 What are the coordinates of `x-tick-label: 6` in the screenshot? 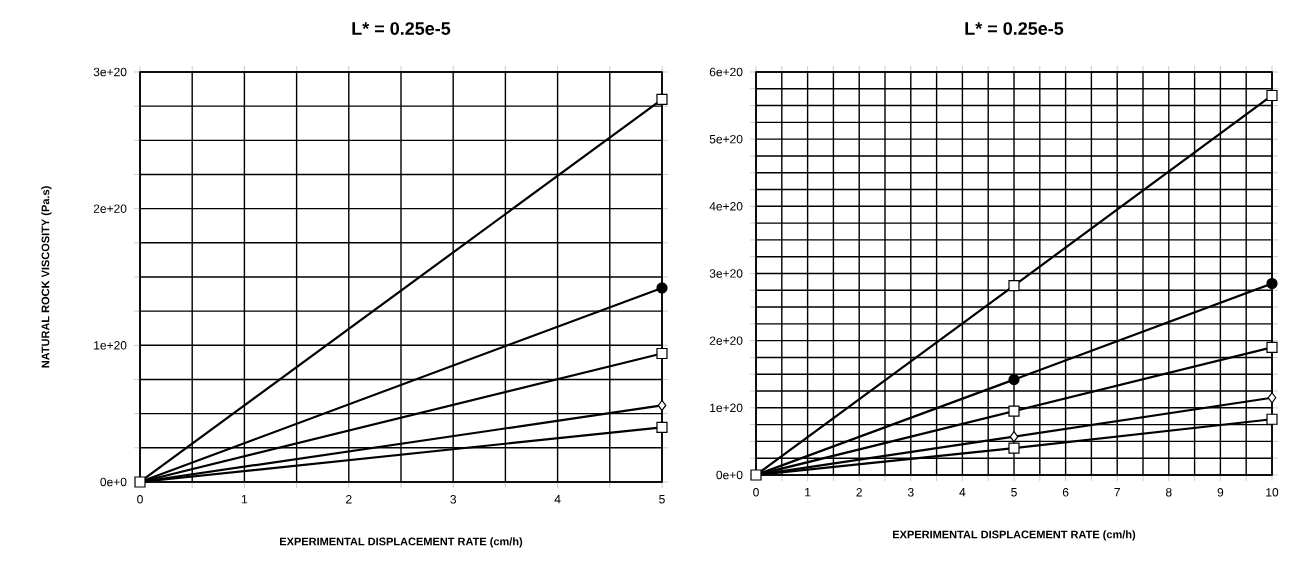 It's located at (1065, 492).